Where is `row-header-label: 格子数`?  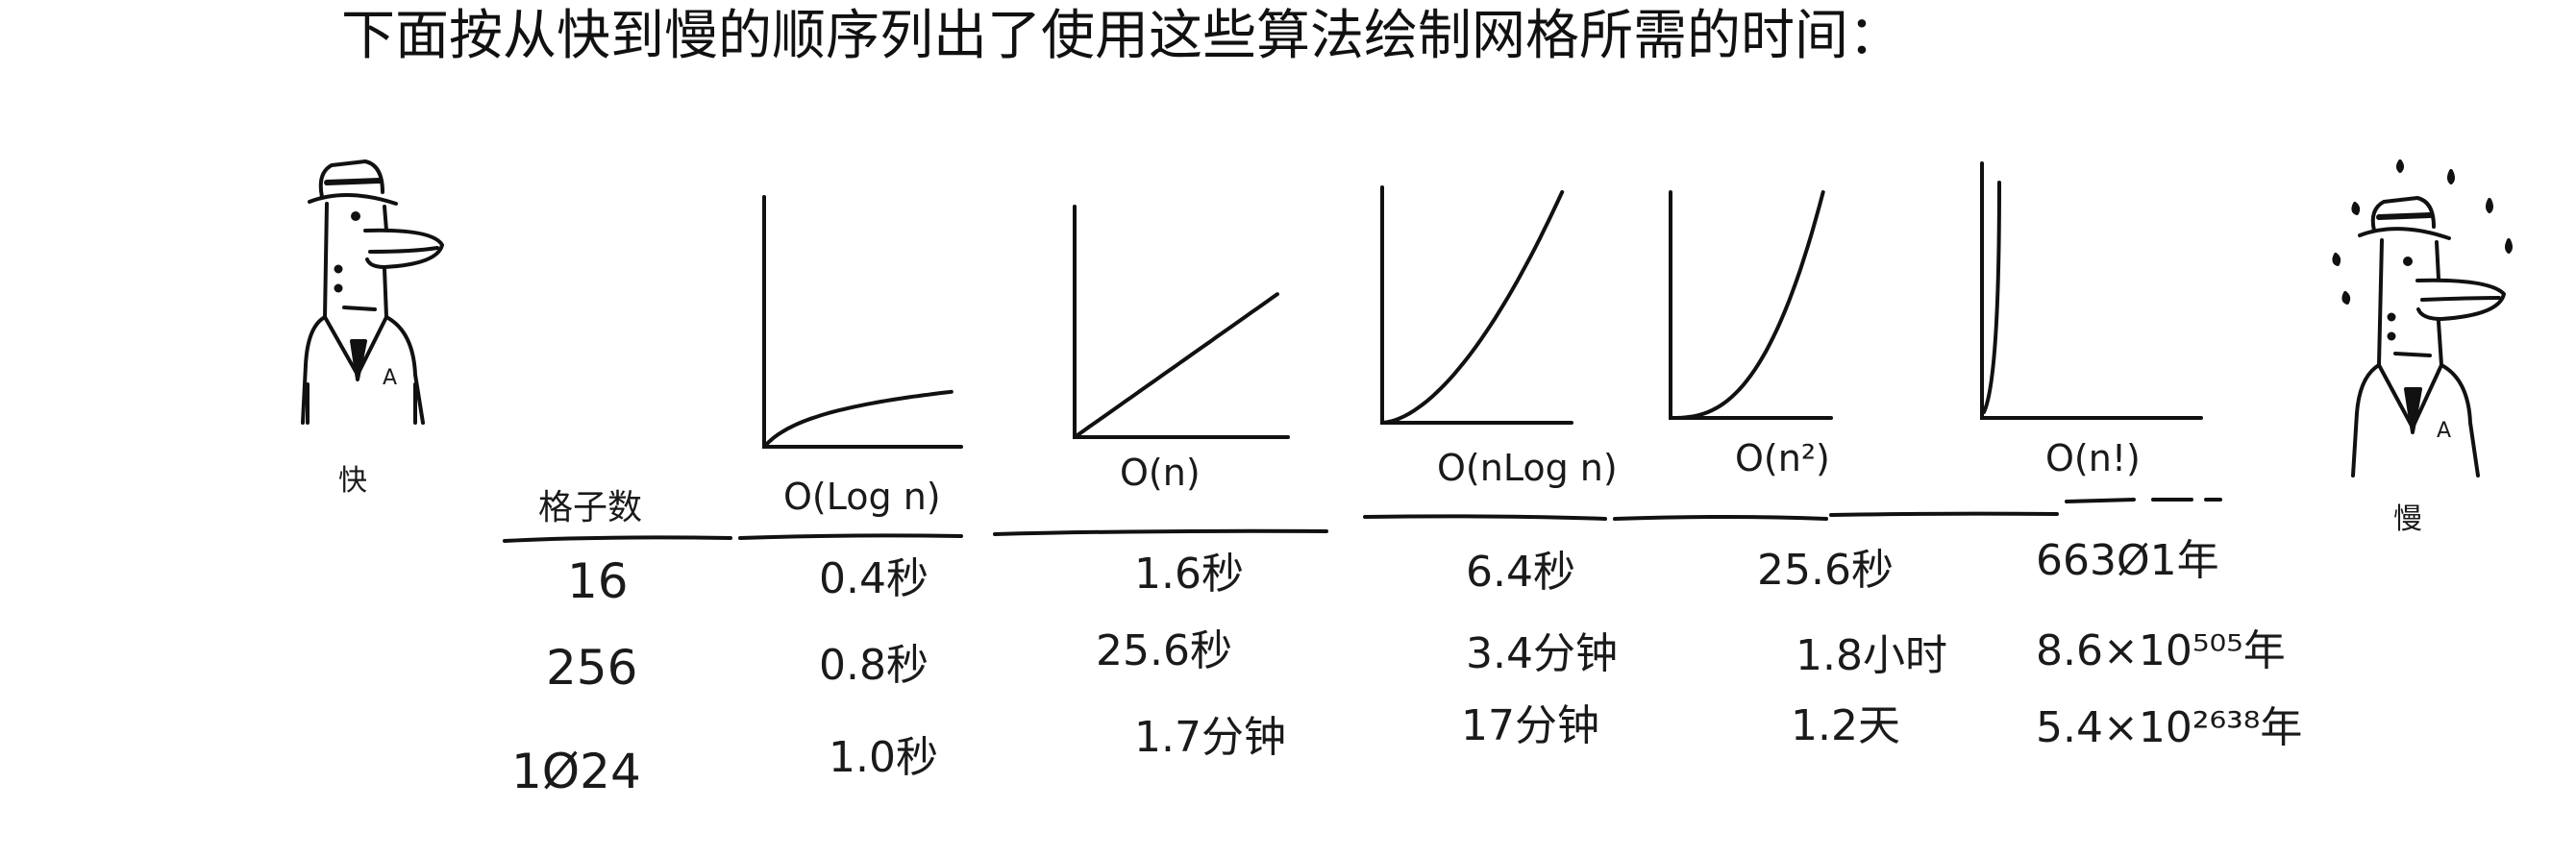
row-header-label: 格子数 is located at coordinates (590, 507).